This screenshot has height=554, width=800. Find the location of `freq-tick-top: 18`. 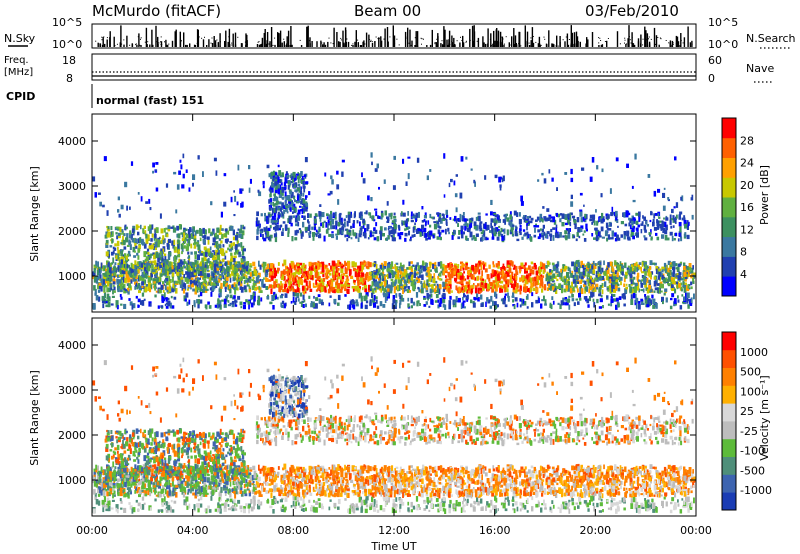

freq-tick-top: 18 is located at coordinates (69, 60).